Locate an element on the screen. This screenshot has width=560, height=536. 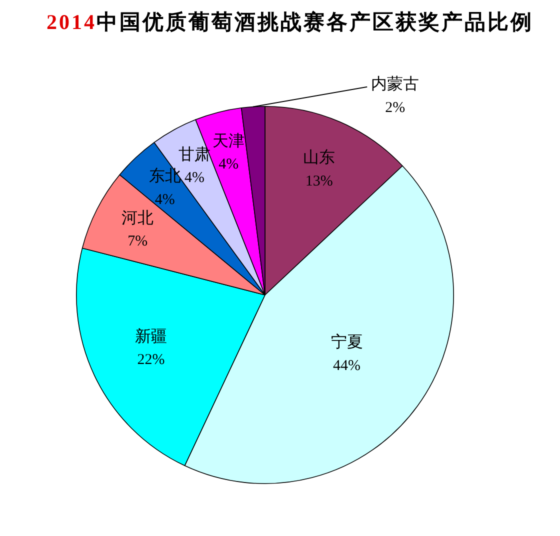
slice-label: 天津 is located at coordinates (228, 141).